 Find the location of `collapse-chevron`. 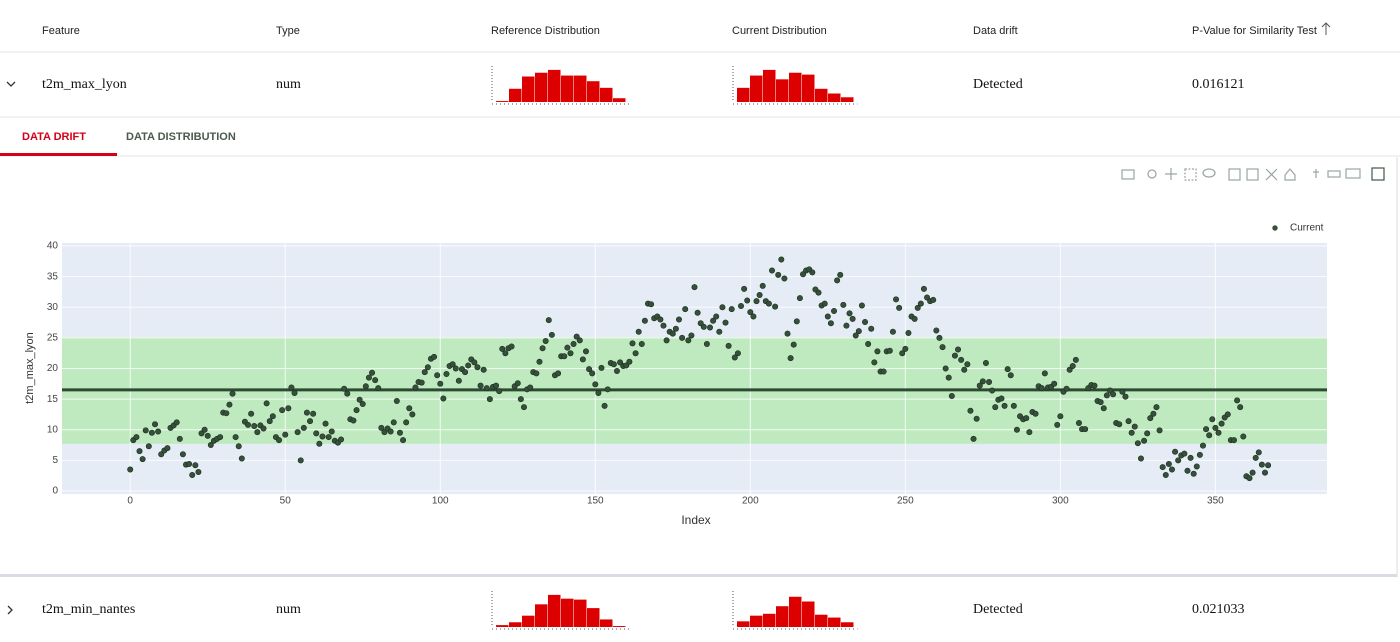

collapse-chevron is located at coordinates (11, 84).